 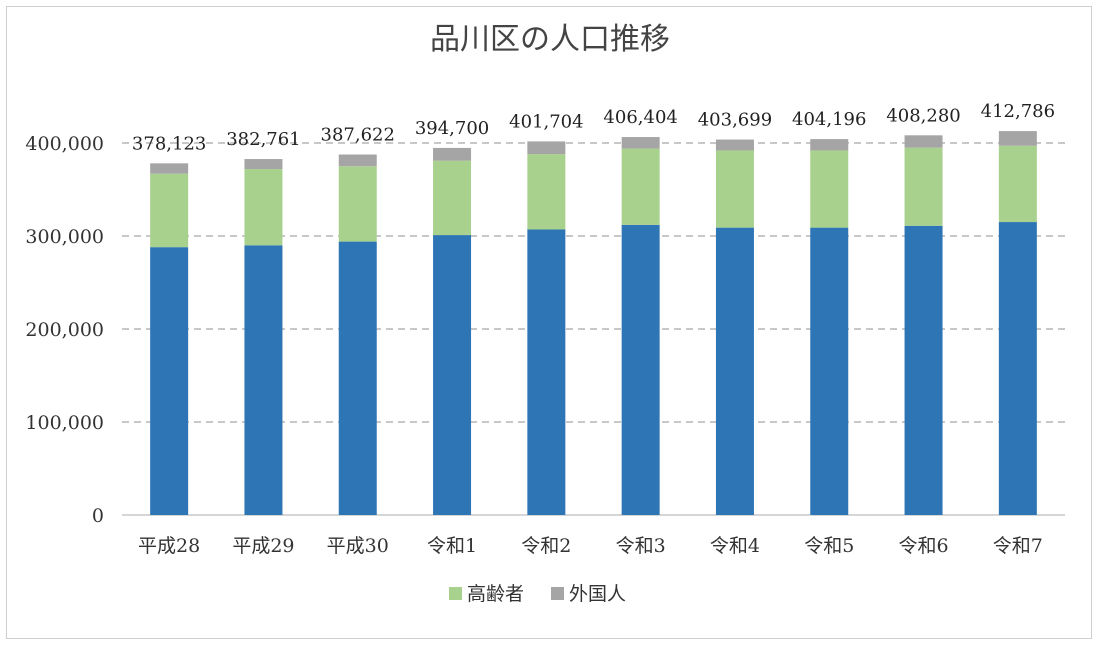 What do you see at coordinates (590, 546) in the screenshot?
I see `x-axis-labels: 平成28 平成29 平成30 令和1 令和2 令和3 令和4 令和5 令和6 令和7` at bounding box center [590, 546].